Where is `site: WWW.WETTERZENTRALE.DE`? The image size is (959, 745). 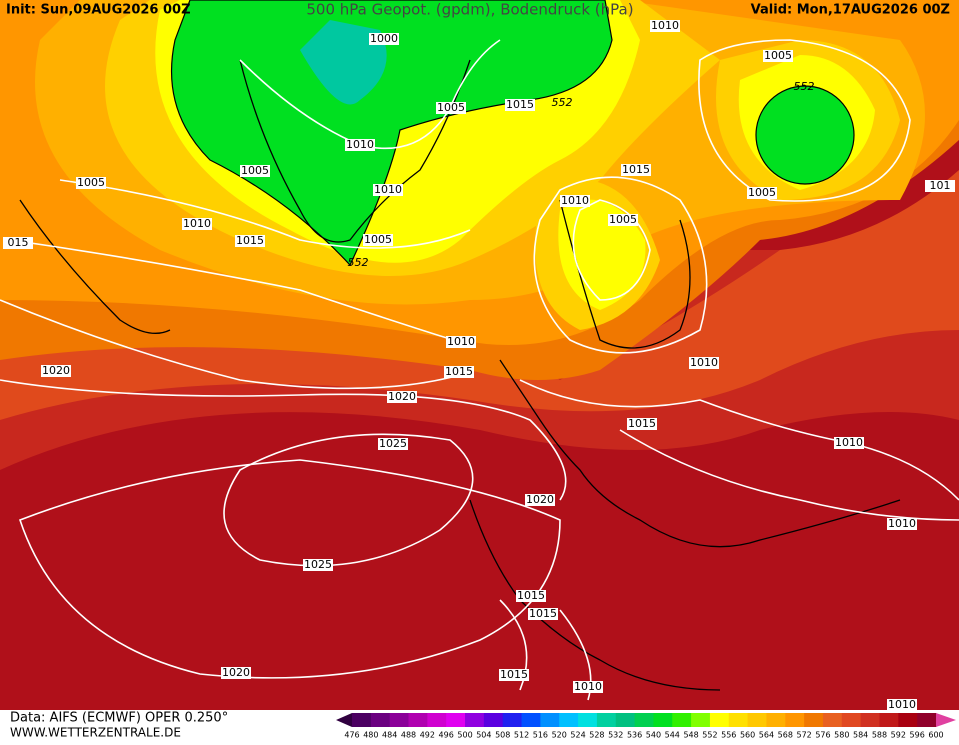 site: WWW.WETTERZENTRALE.DE is located at coordinates (95, 733).